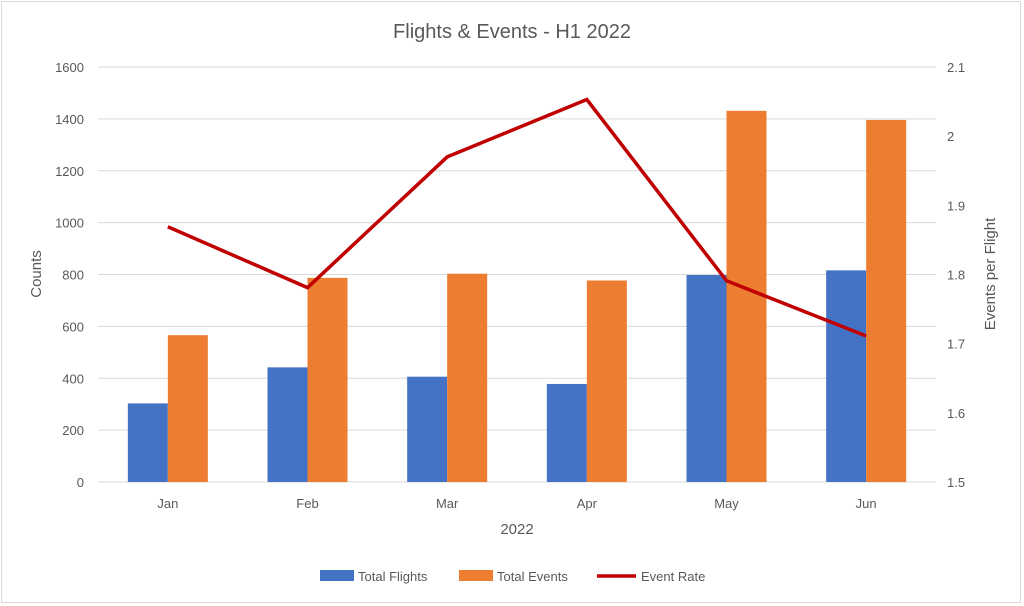 This screenshot has height=606, width=1024. I want to click on legend-label-total-flights: Total Flights, so click(393, 576).